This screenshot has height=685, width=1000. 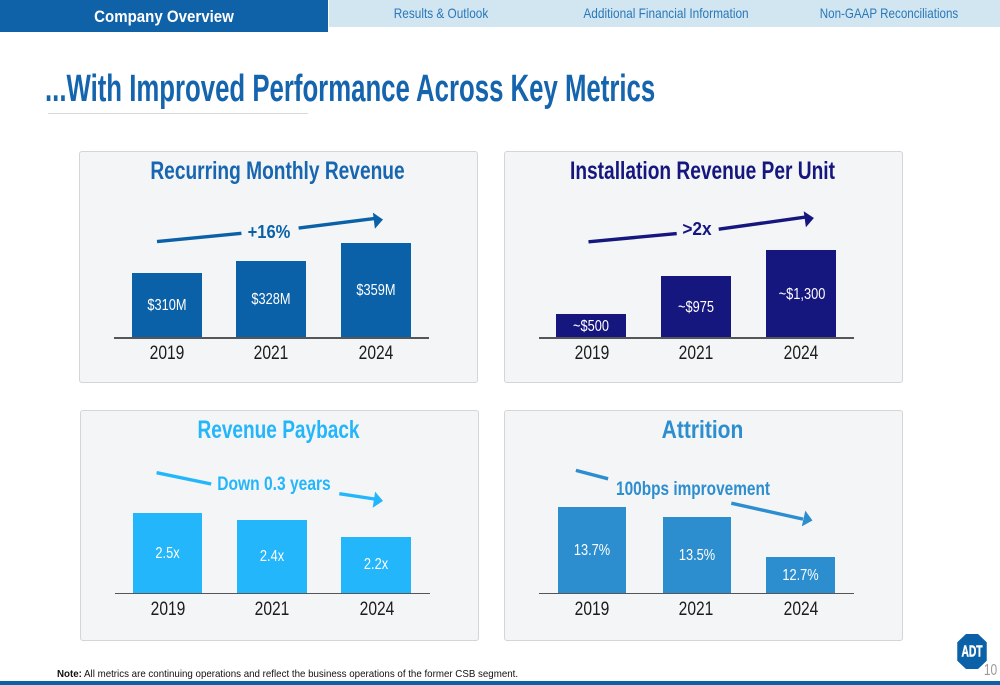 I want to click on svg-text: ADT, so click(x=971, y=652).